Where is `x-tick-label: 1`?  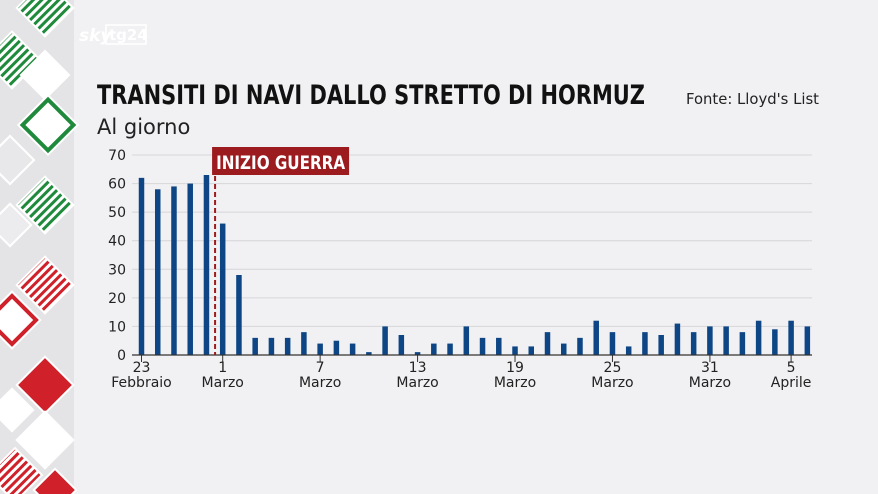 x-tick-label: 1 is located at coordinates (222, 368).